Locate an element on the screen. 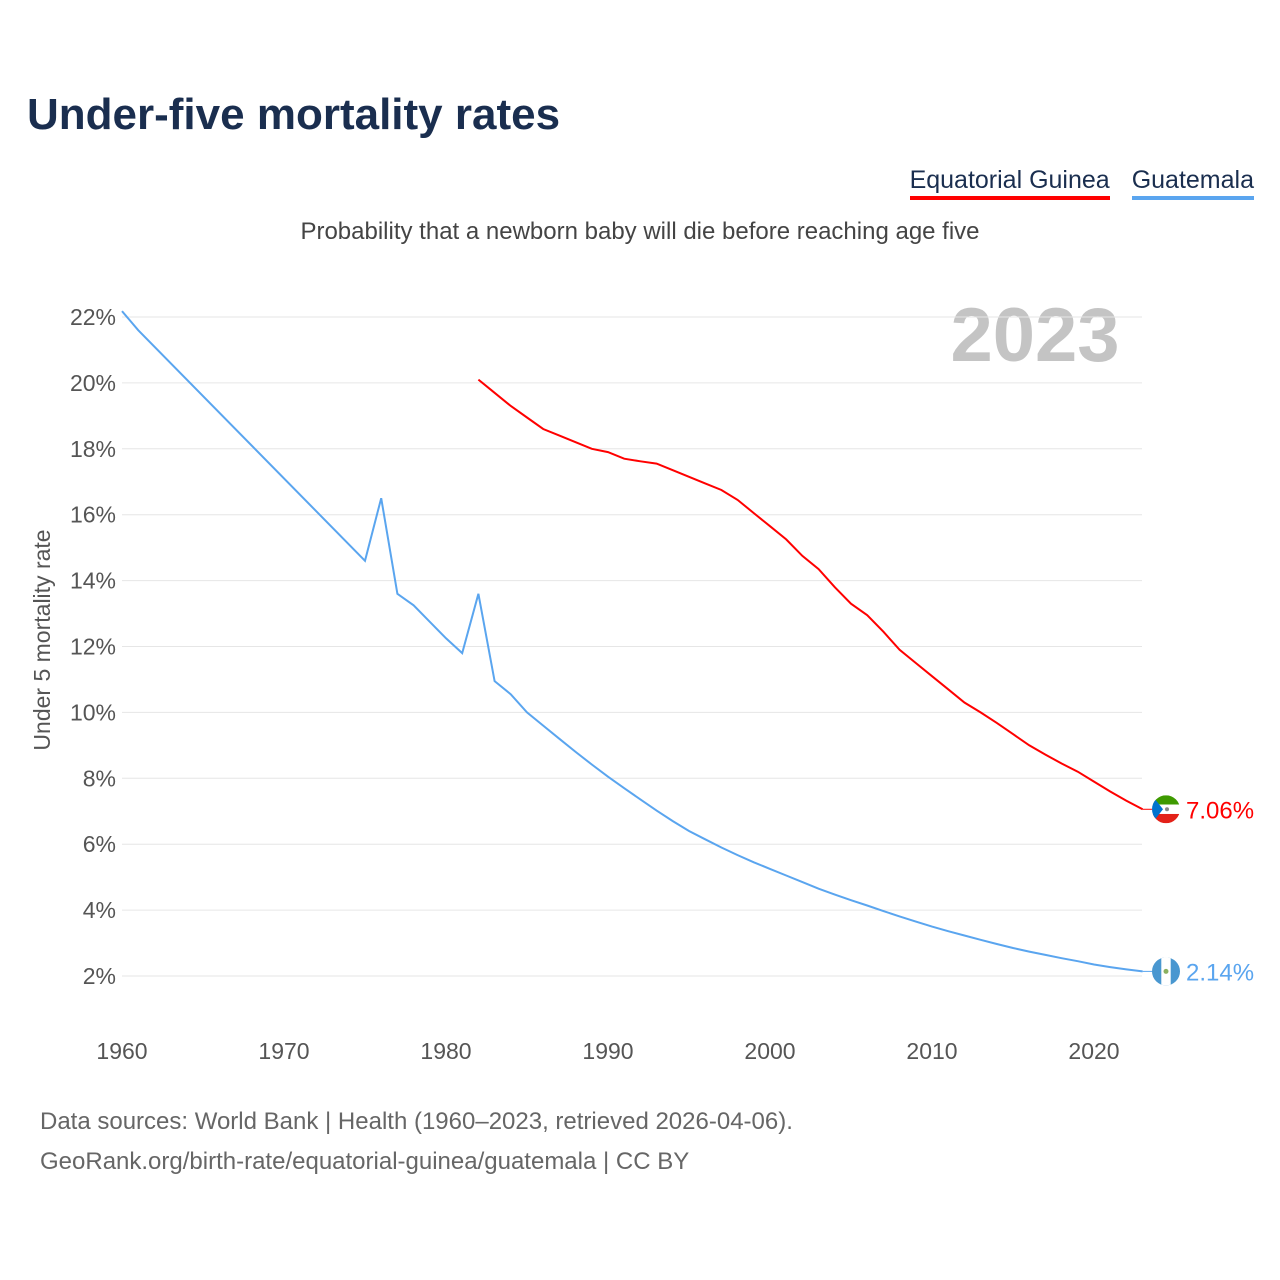 This screenshot has width=1280, height=1280. y-tick-label: 14% is located at coordinates (93, 581).